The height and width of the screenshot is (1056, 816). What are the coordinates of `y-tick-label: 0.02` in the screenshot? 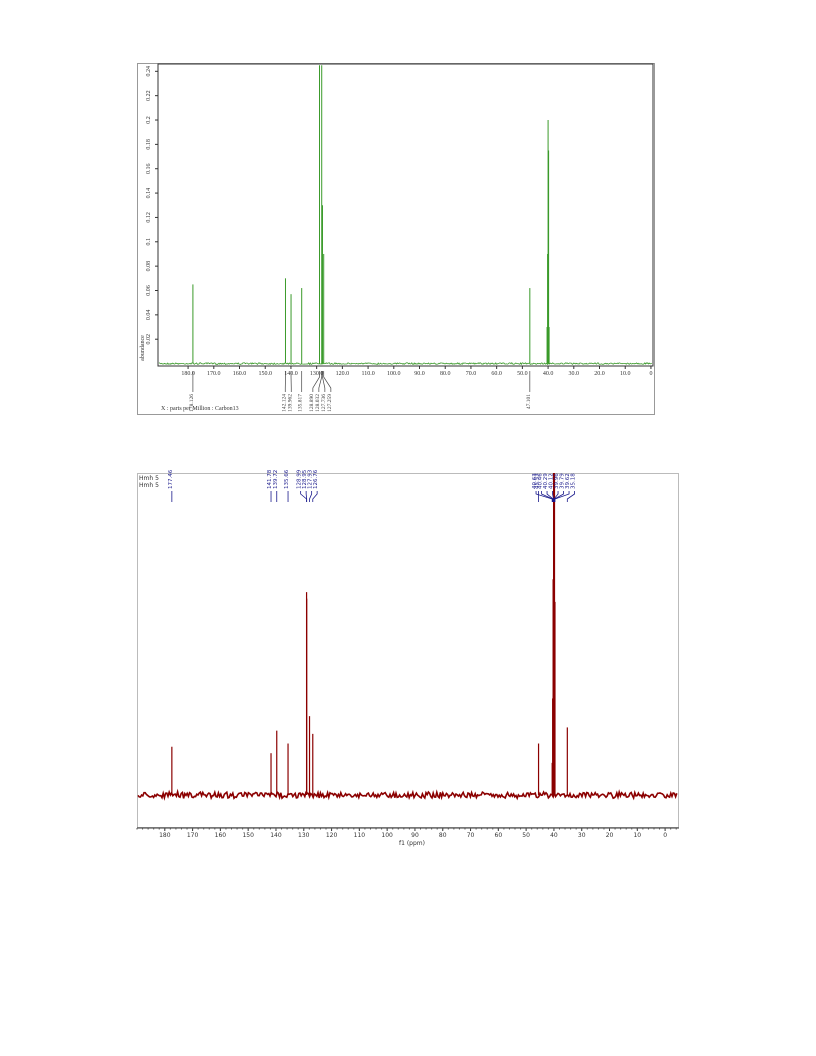 It's located at (149, 339).